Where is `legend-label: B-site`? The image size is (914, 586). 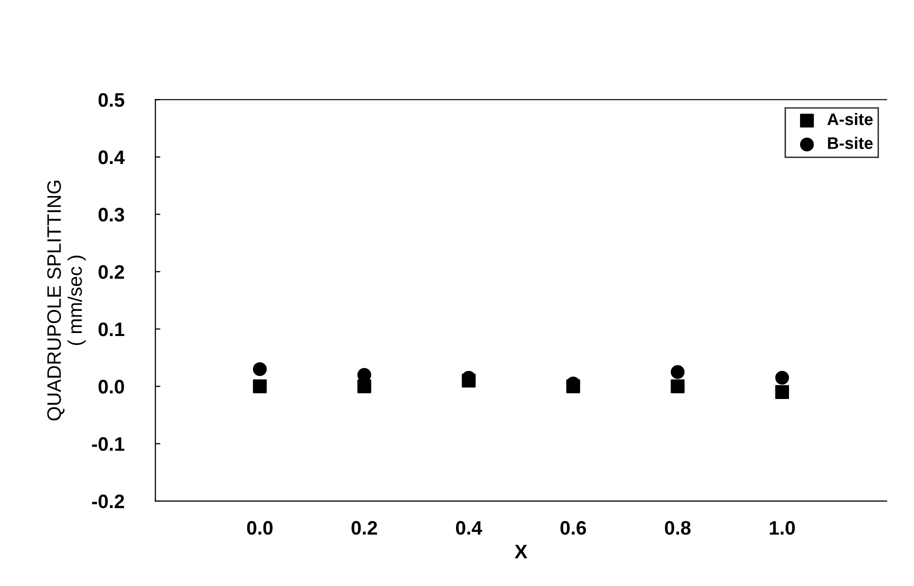 legend-label: B-site is located at coordinates (850, 143).